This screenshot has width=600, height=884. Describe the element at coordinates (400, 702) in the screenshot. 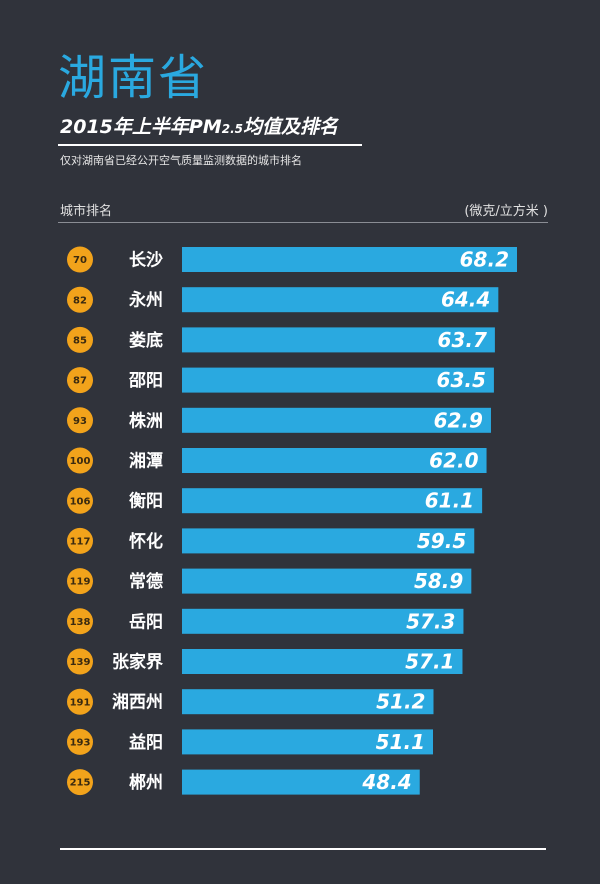

I see `value-label: 51.2` at that location.